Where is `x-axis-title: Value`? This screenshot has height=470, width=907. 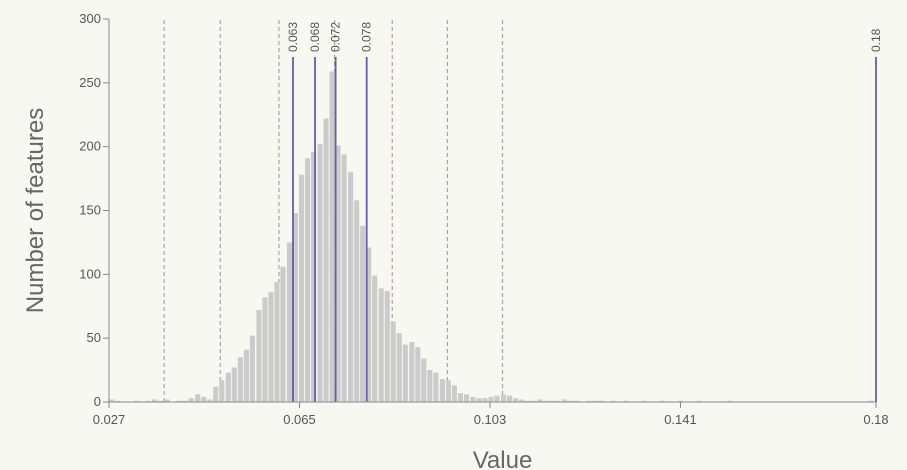
x-axis-title: Value is located at coordinates (503, 458).